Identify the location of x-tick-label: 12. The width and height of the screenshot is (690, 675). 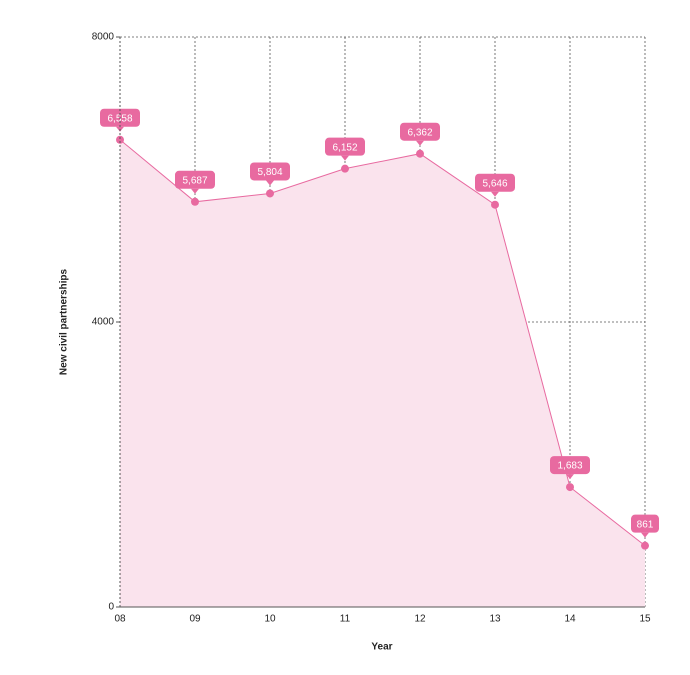
(420, 619).